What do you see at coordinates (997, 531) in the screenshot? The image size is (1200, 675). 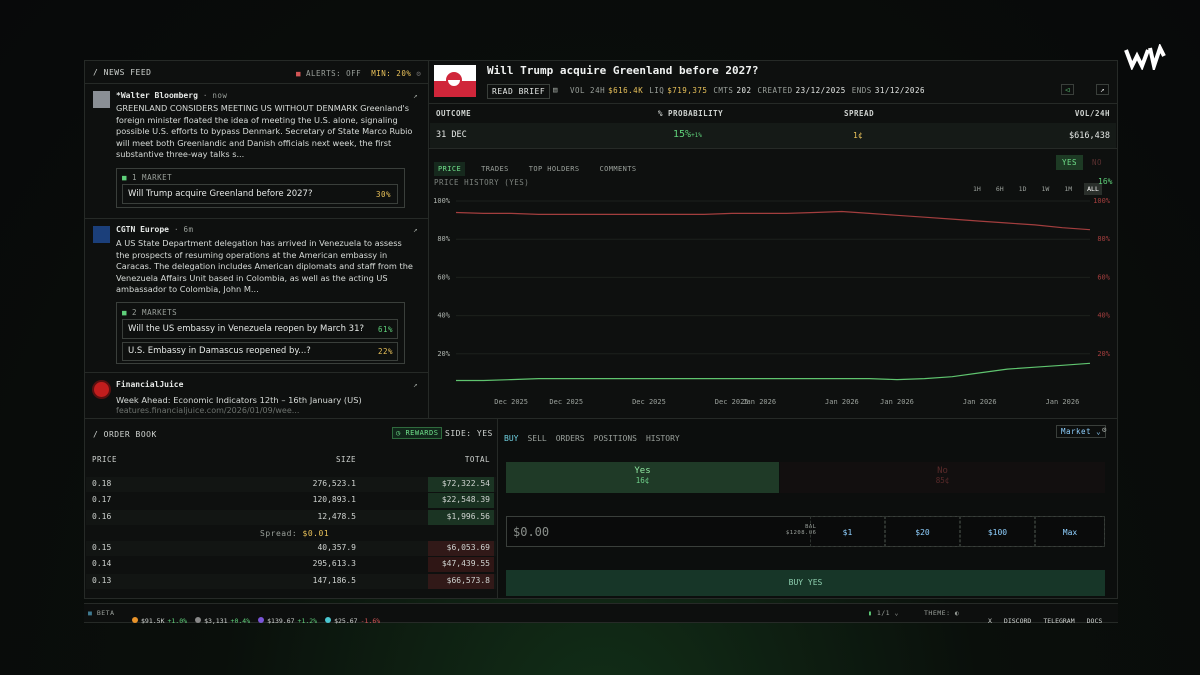 I see `quick-amount: $100` at bounding box center [997, 531].